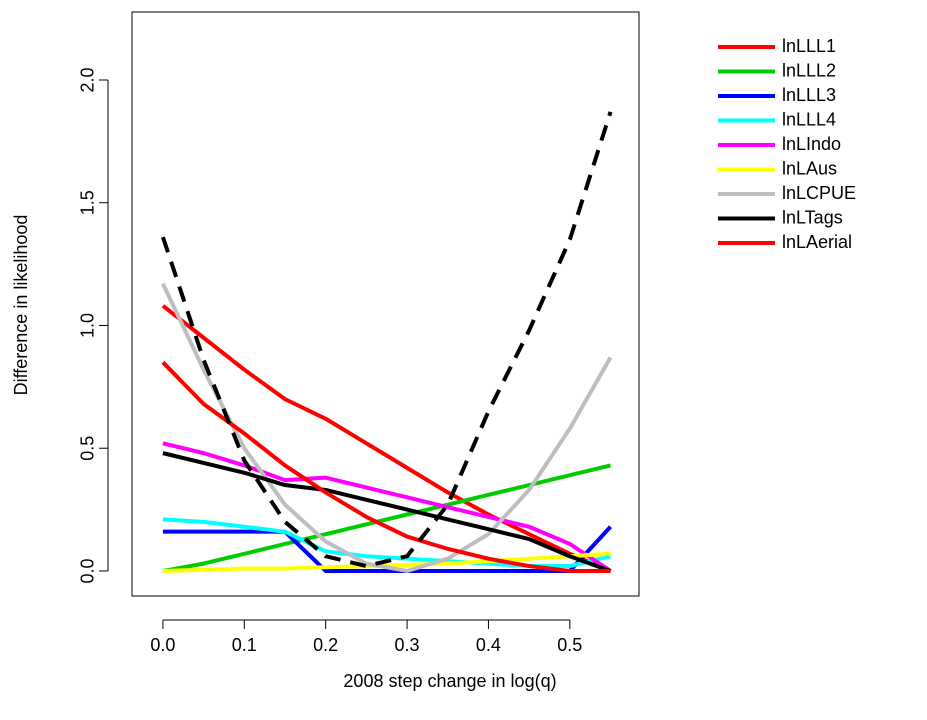 The image size is (927, 720). What do you see at coordinates (809, 119) in the screenshot?
I see `legend-label: lnLLL4` at bounding box center [809, 119].